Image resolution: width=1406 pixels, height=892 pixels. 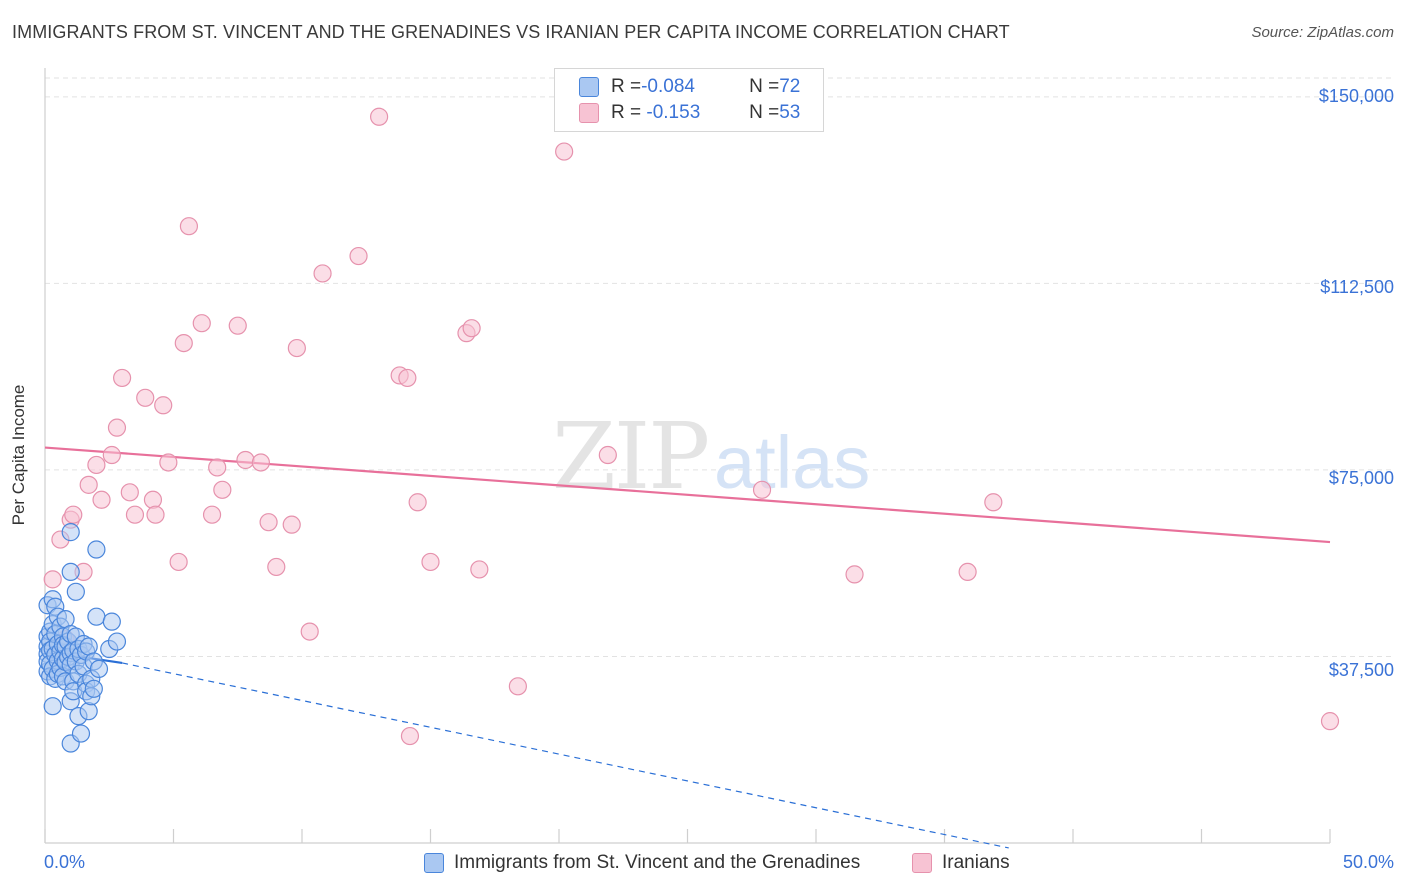 What do you see at coordinates (790, 86) in the screenshot?
I see `legend-n-value: 72` at bounding box center [790, 86].